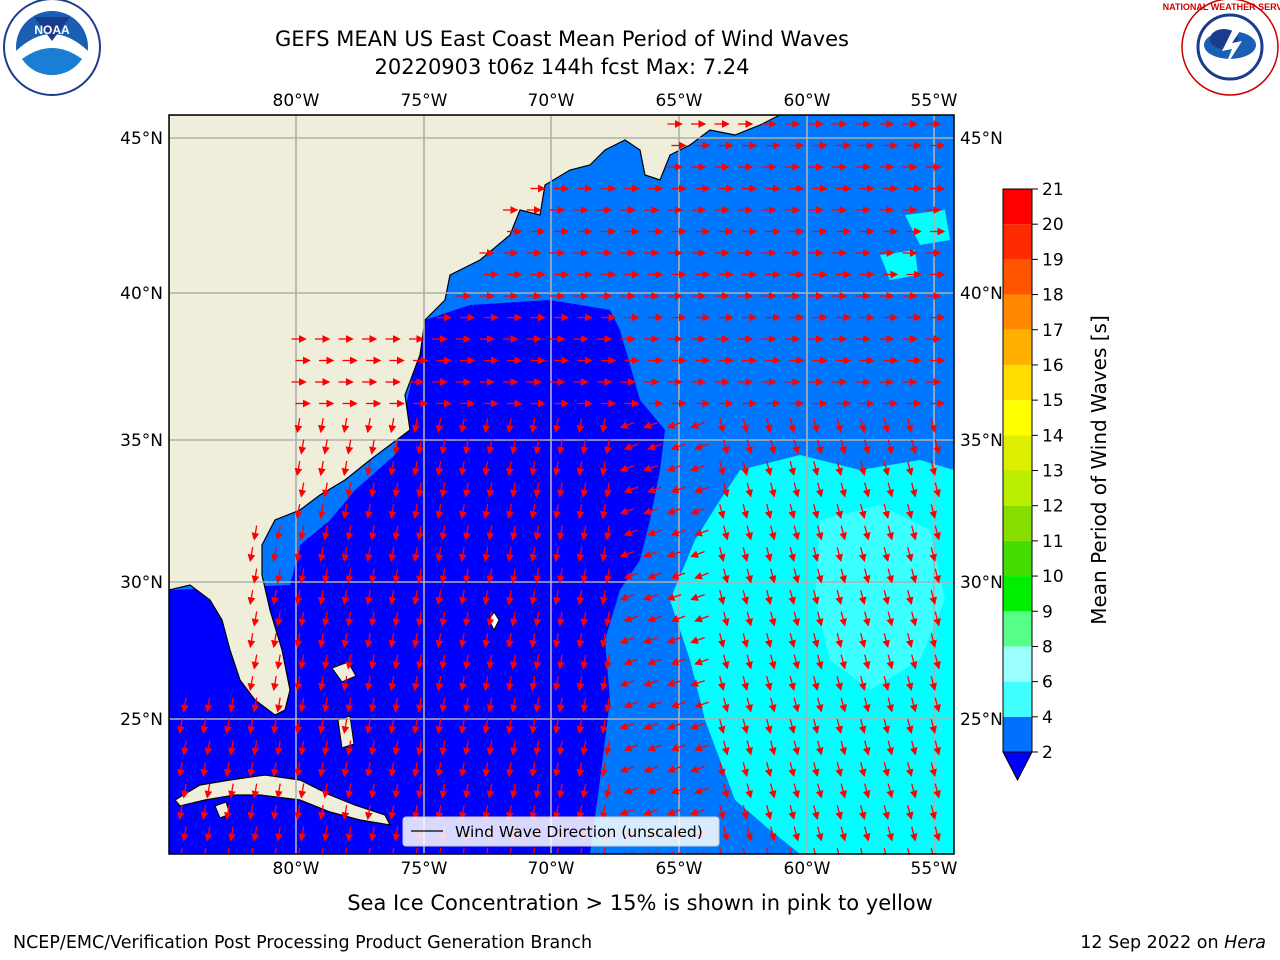 This screenshot has width=1280, height=960. I want to click on lat-label-right: 40°N, so click(981, 294).